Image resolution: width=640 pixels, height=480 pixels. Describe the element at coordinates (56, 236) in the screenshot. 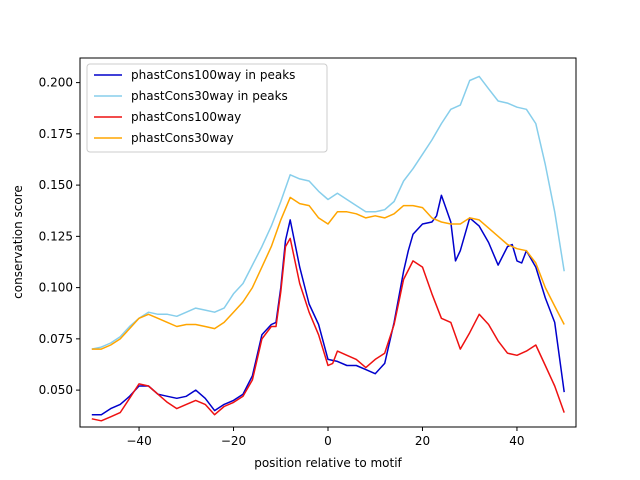

I see `y-tick-label-3: 0.125` at that location.